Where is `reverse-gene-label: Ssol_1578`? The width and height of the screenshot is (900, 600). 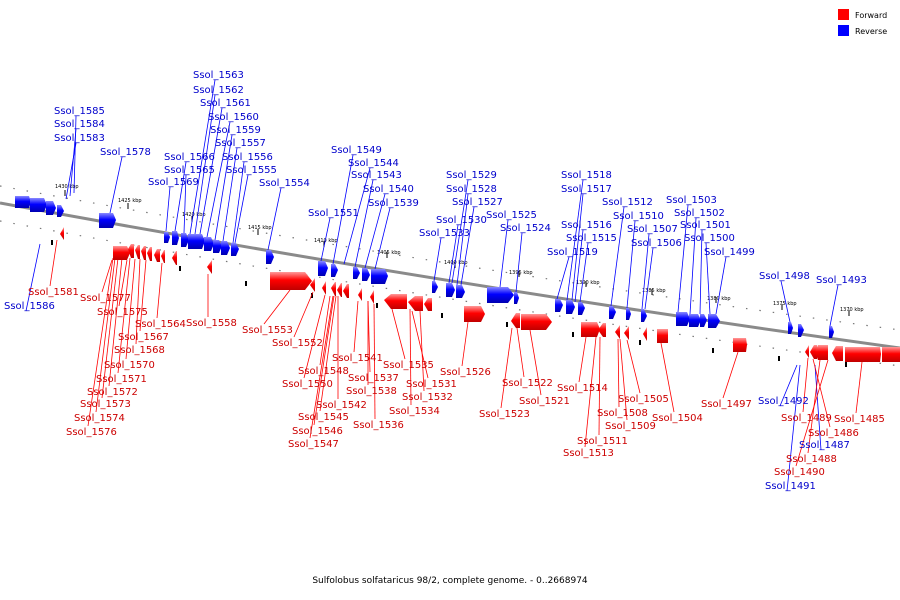 reverse-gene-label: Ssol_1578 is located at coordinates (125, 152).